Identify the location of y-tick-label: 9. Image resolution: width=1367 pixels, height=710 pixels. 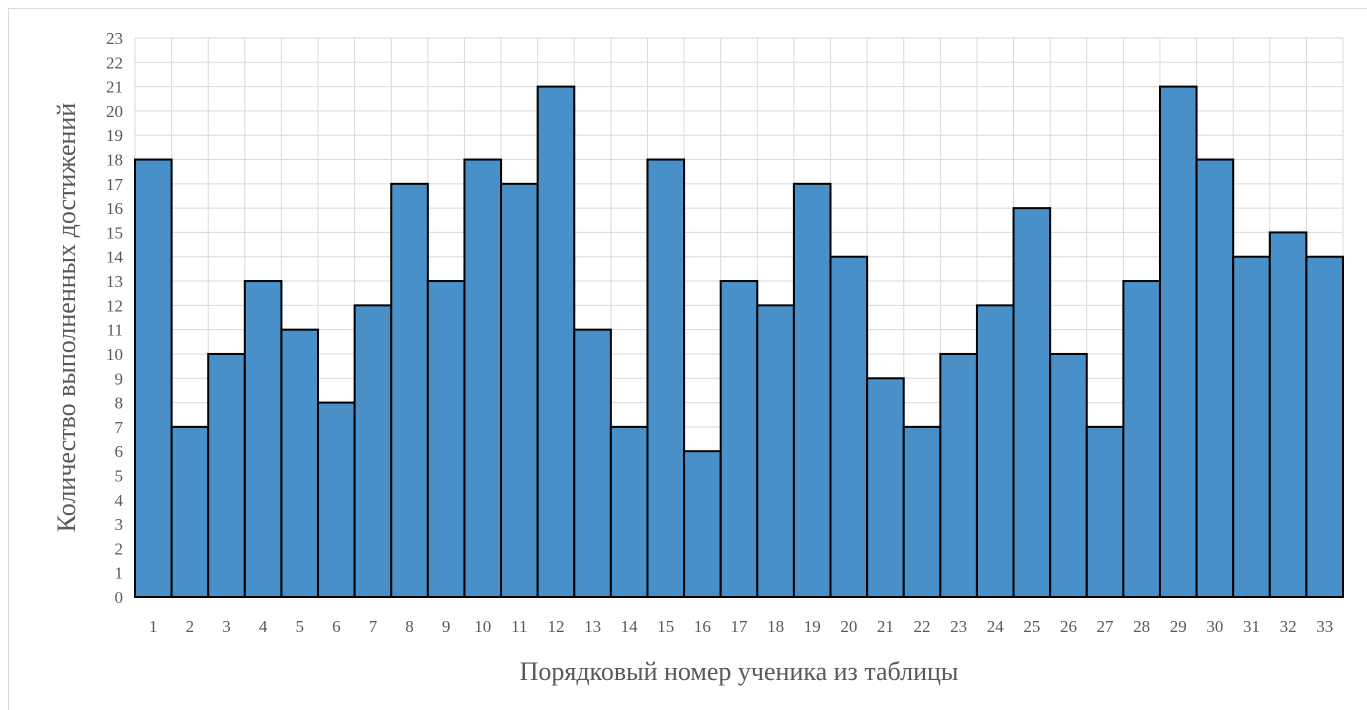
(119, 378).